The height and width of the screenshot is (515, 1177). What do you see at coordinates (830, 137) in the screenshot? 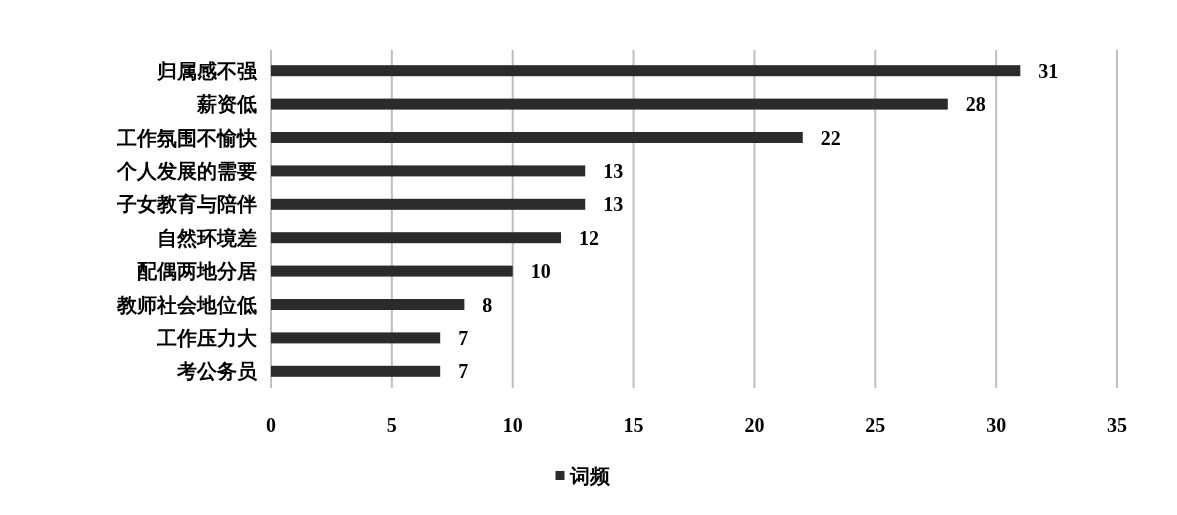
I see `data-label: 22` at bounding box center [830, 137].